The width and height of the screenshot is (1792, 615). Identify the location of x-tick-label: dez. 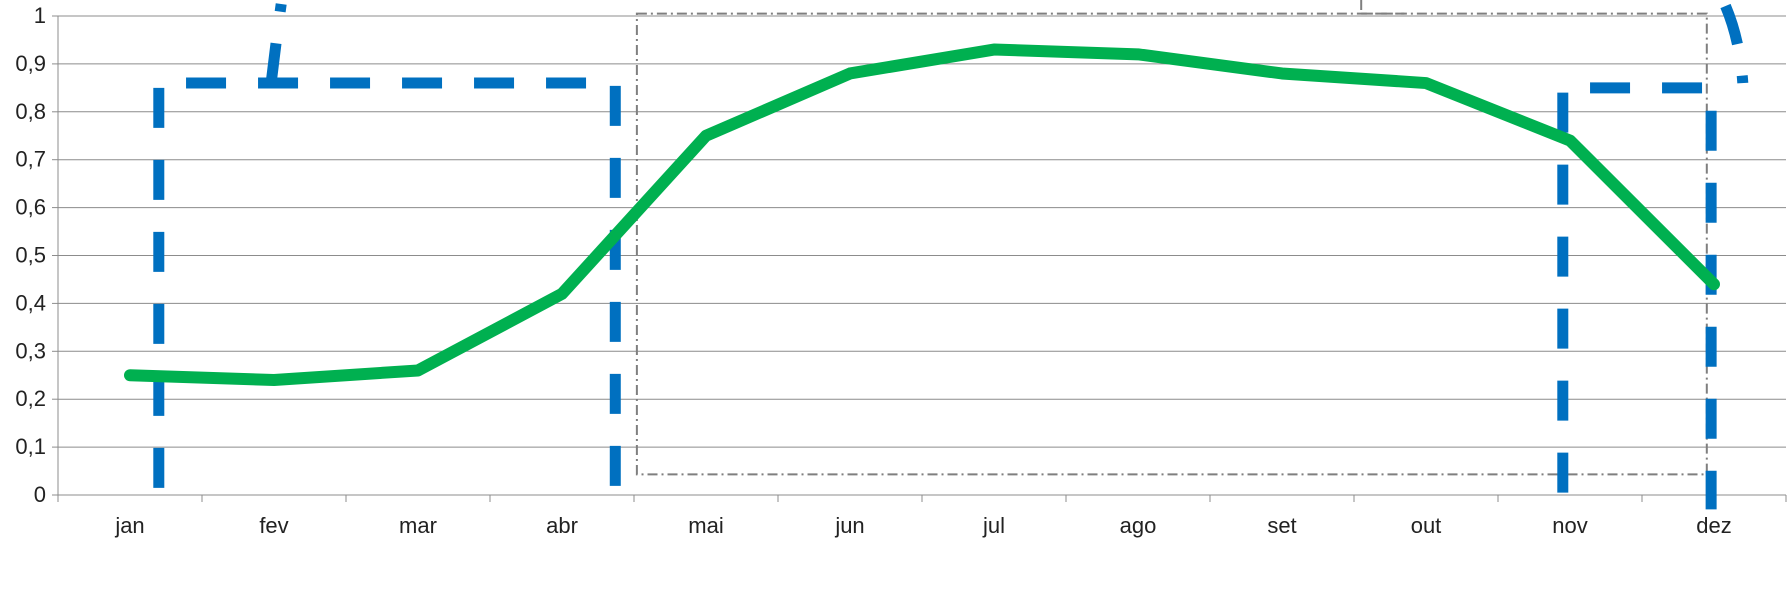
(1713, 525).